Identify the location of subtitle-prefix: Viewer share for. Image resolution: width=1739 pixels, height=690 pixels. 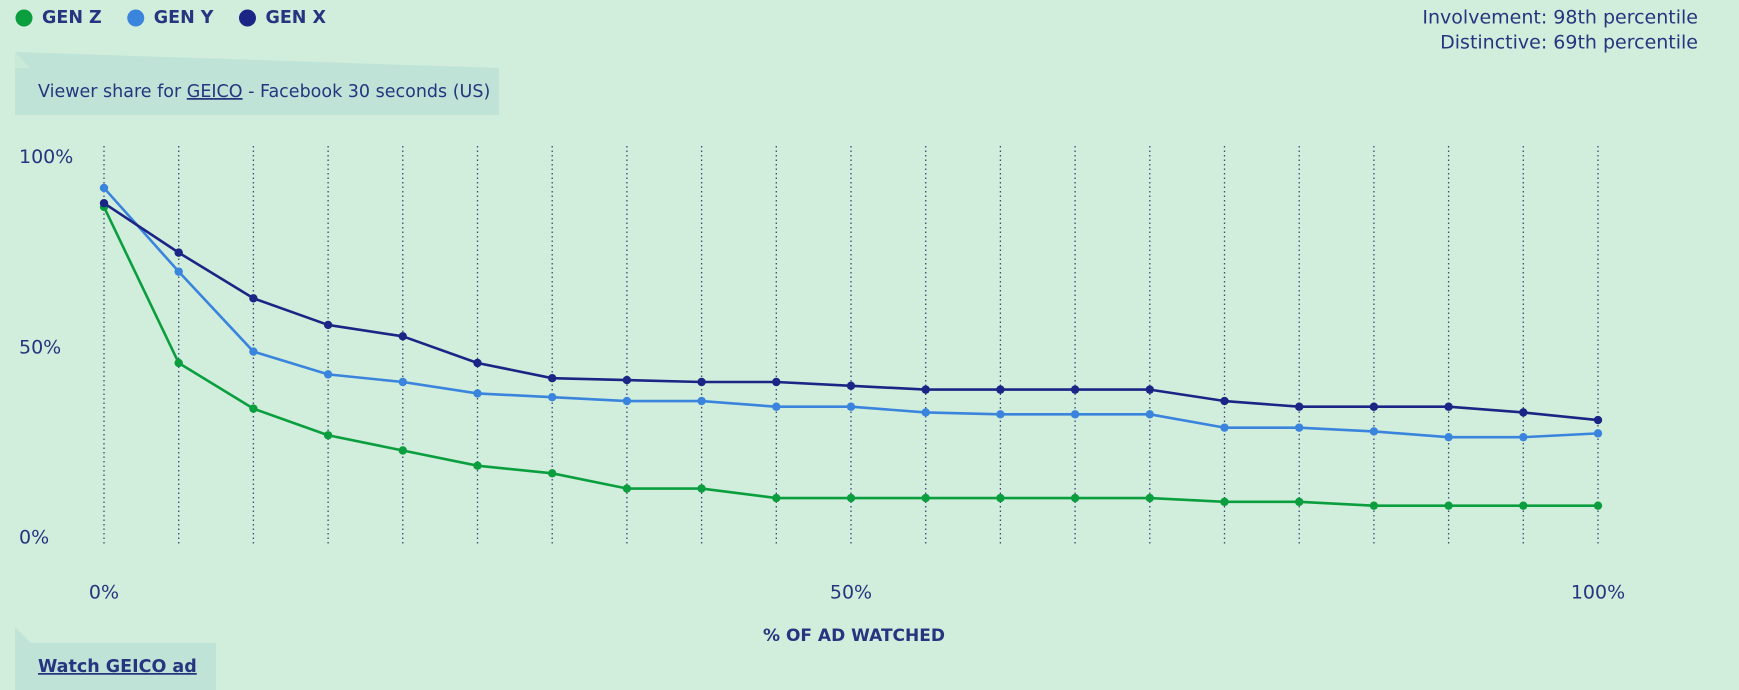
(110, 92).